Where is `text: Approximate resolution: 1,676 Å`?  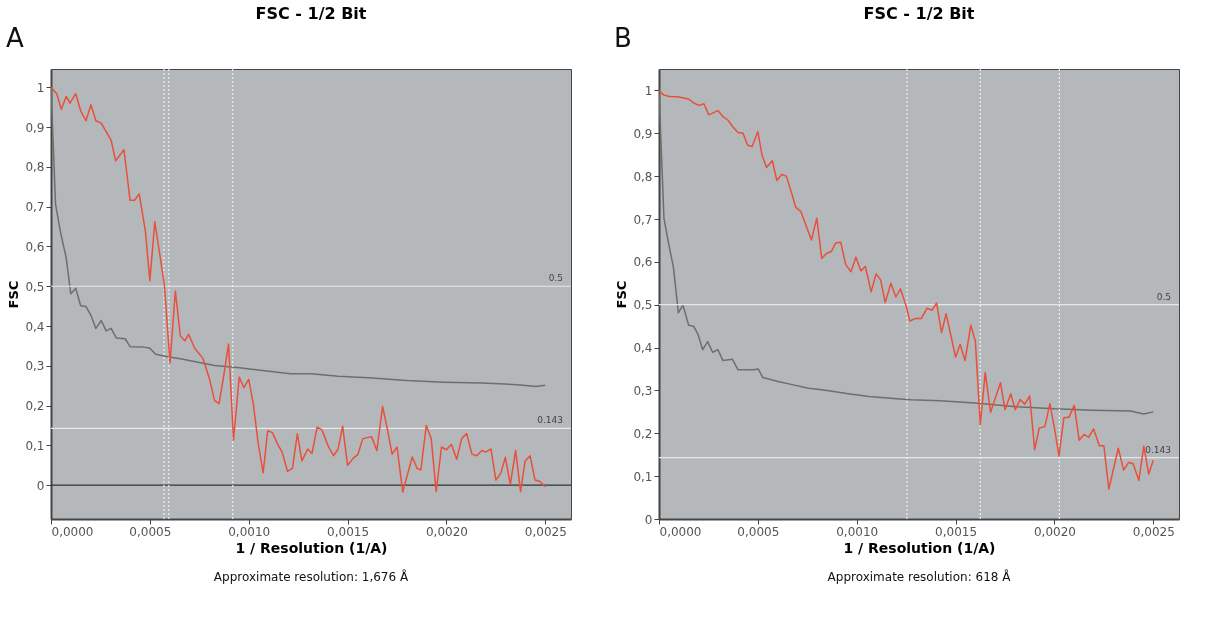 text: Approximate resolution: 1,676 Å is located at coordinates (311, 576).